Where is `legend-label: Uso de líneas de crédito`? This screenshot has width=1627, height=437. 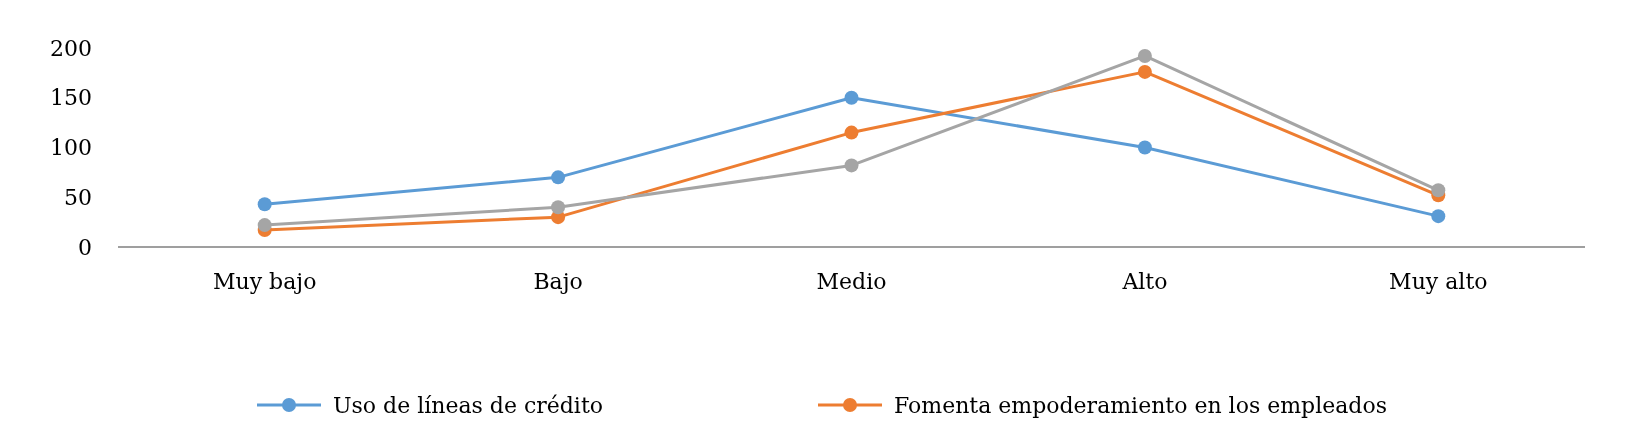 legend-label: Uso de líneas de crédito is located at coordinates (468, 405).